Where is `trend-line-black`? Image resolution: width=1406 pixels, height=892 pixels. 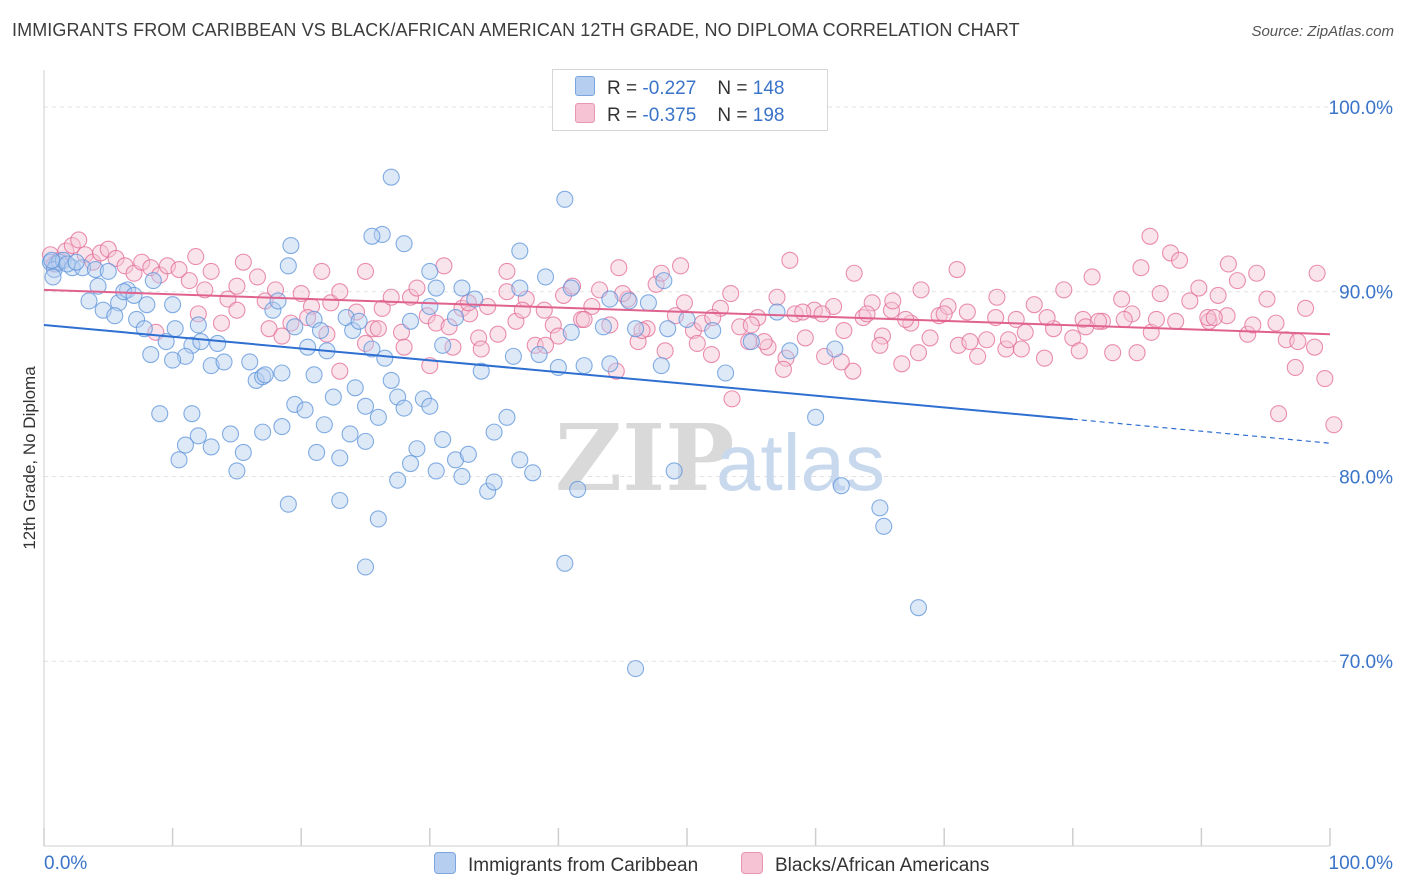 trend-line-black is located at coordinates (687, 312).